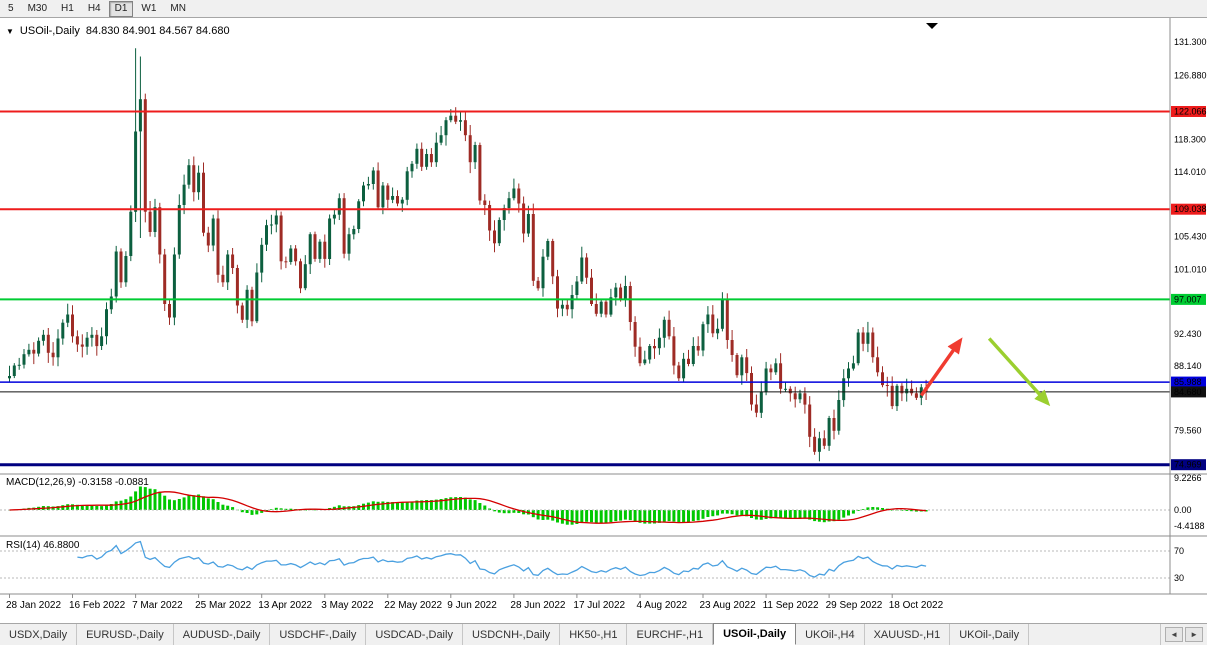 Image resolution: width=1207 pixels, height=645 pixels. I want to click on price-tick: 114.010, so click(1190, 172).